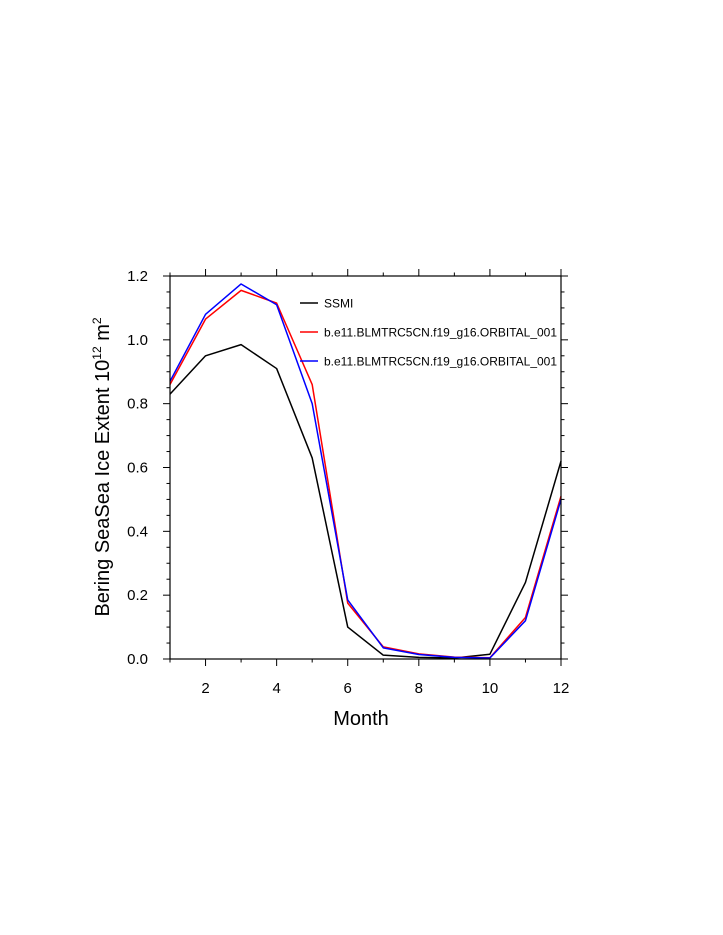 Image resolution: width=723 pixels, height=935 pixels. Describe the element at coordinates (276, 688) in the screenshot. I see `x-tick-label: 4` at that location.